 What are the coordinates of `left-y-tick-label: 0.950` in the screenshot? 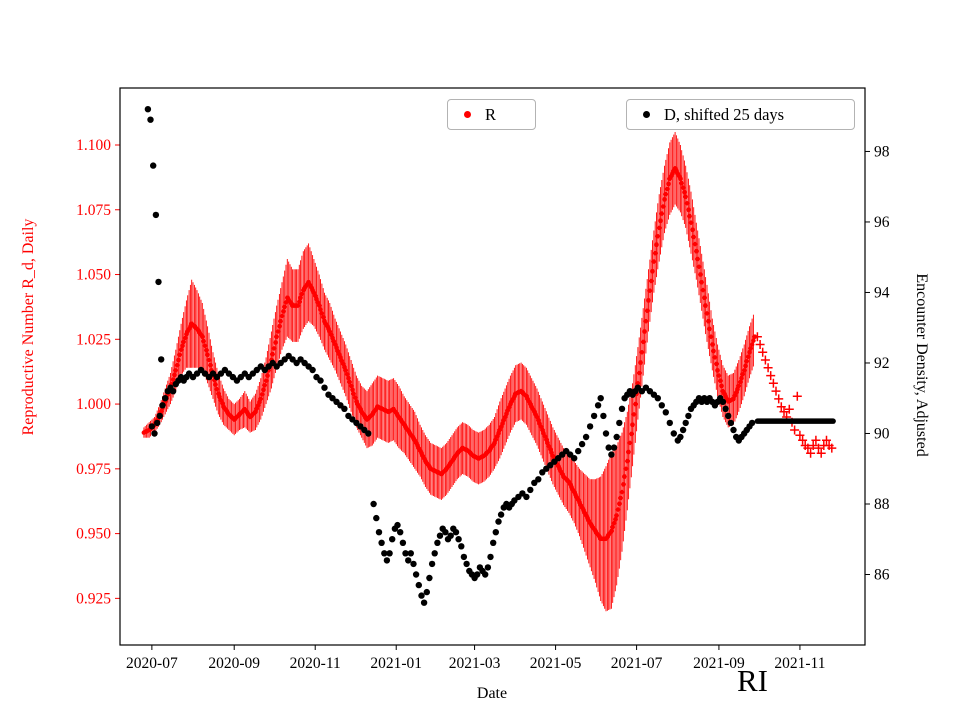 It's located at (93, 534).